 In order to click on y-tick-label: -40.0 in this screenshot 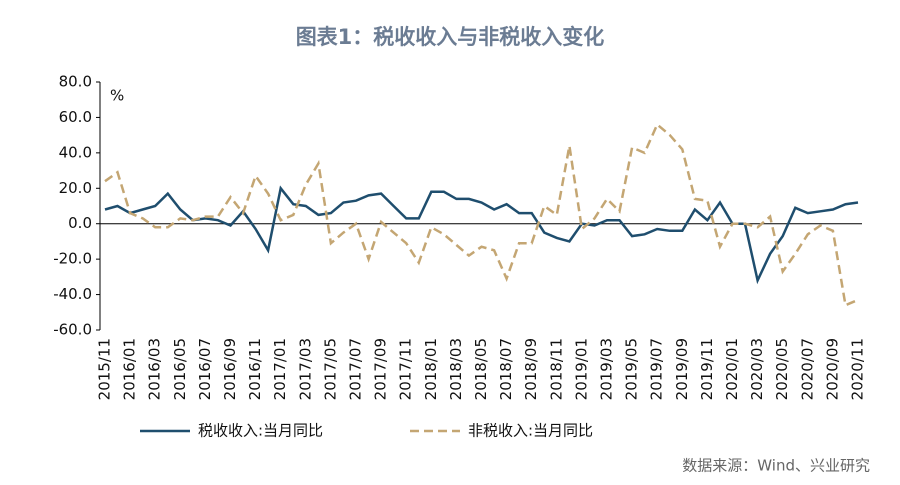, I will do `click(72, 294)`.